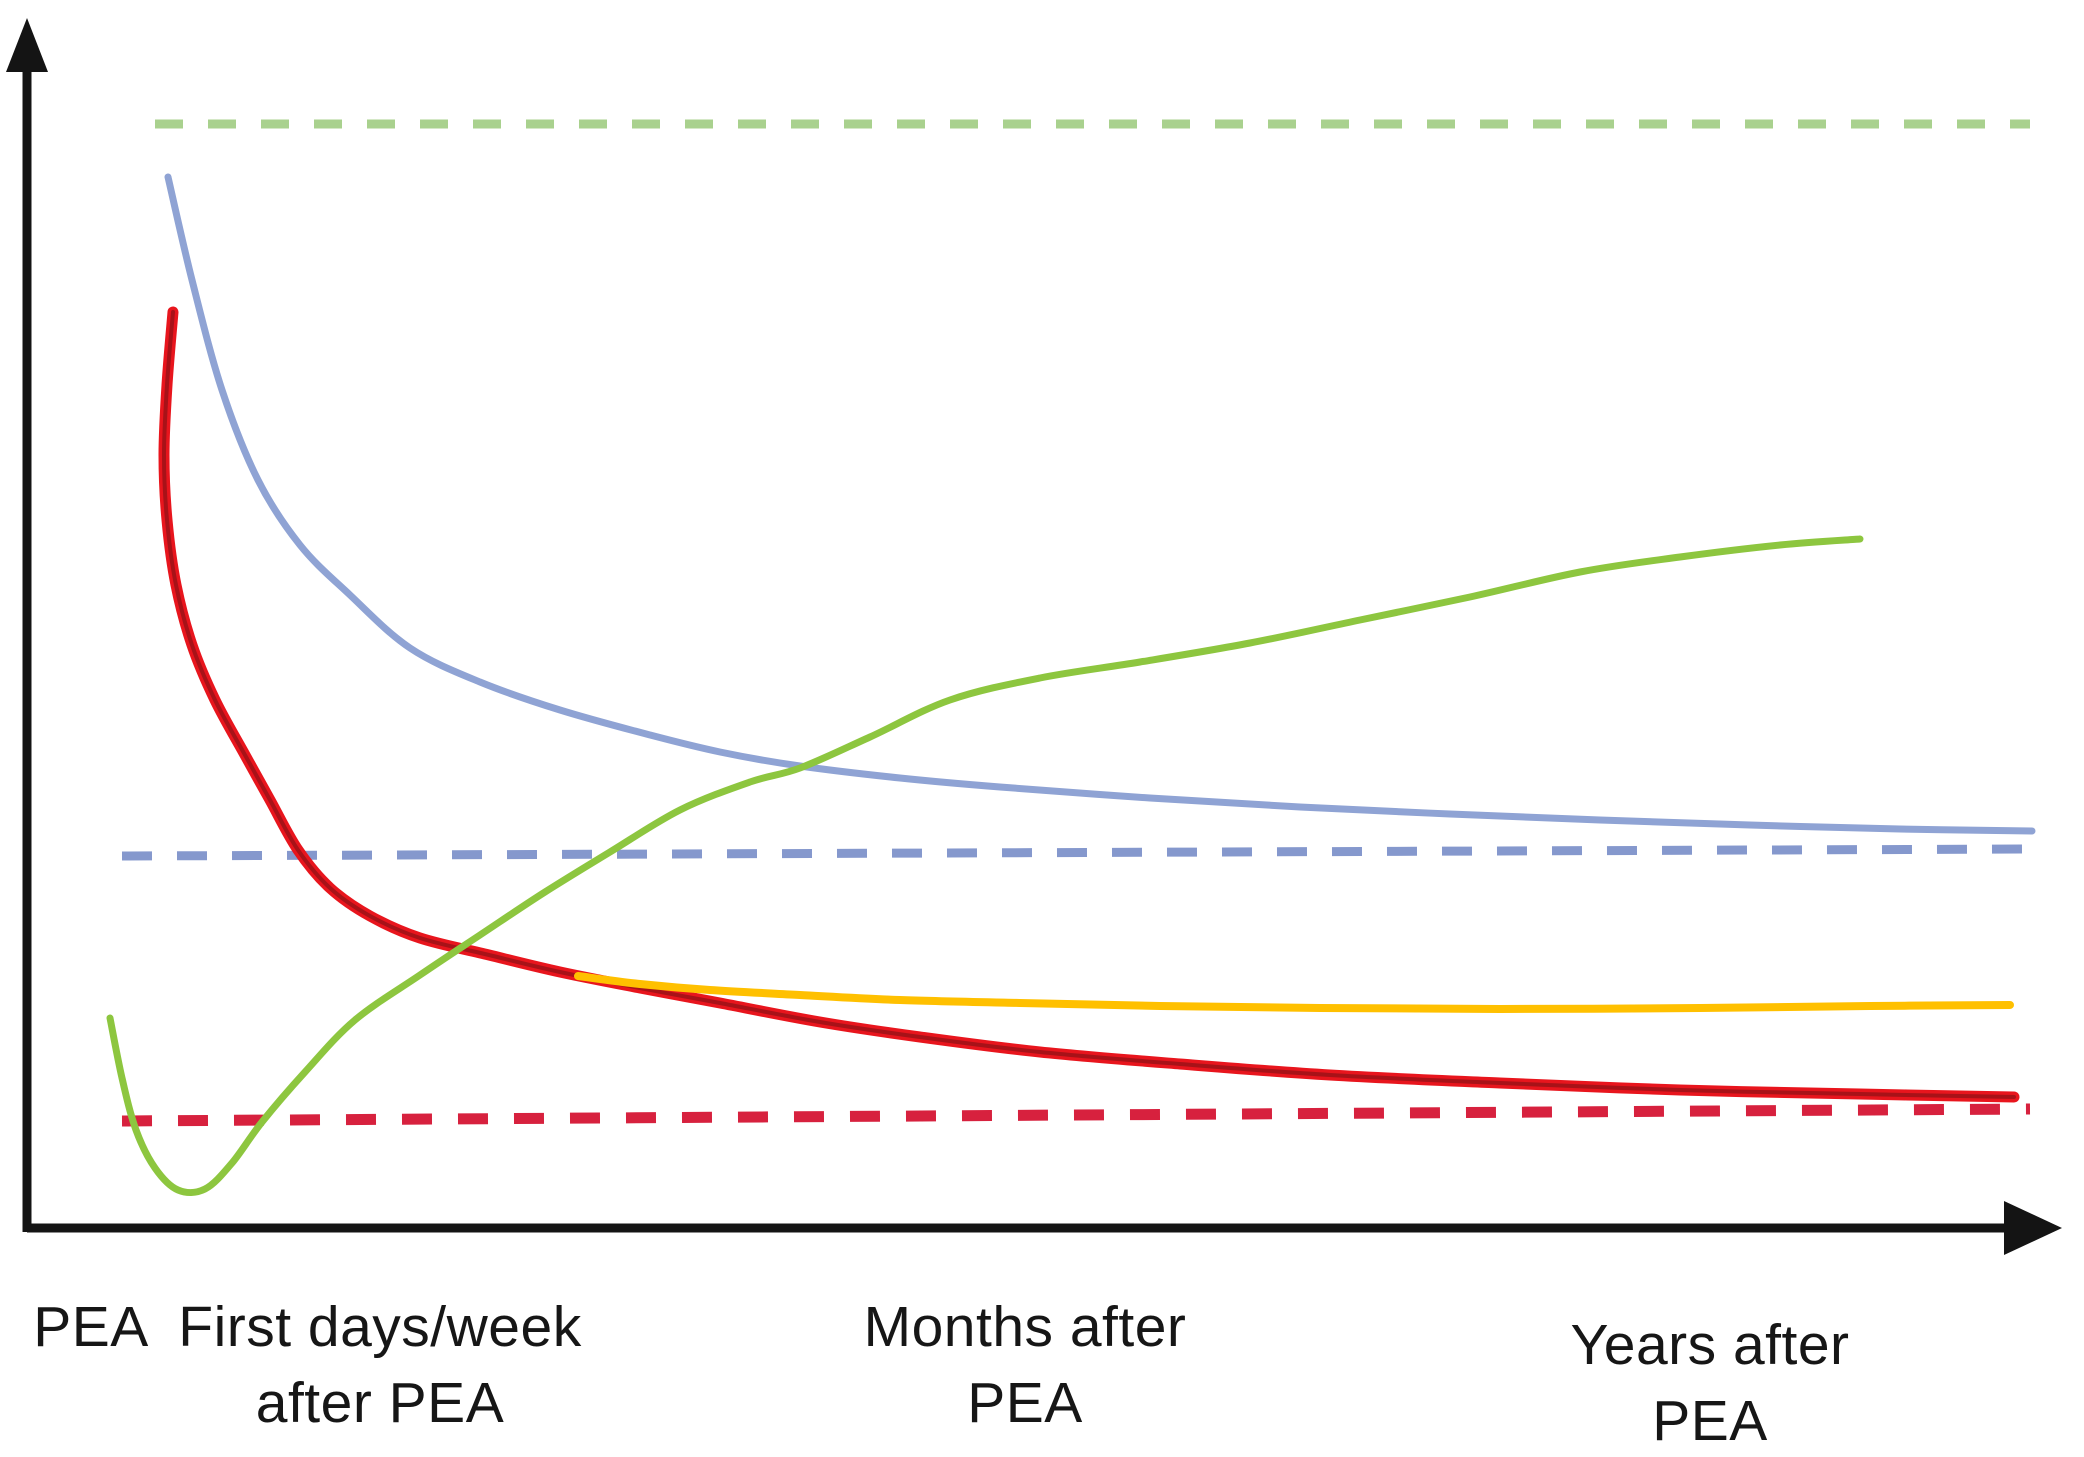 Image resolution: width=2084 pixels, height=1457 pixels. Describe the element at coordinates (1025, 1365) in the screenshot. I see `x-axis-label-months-after: Months after PEA` at that location.